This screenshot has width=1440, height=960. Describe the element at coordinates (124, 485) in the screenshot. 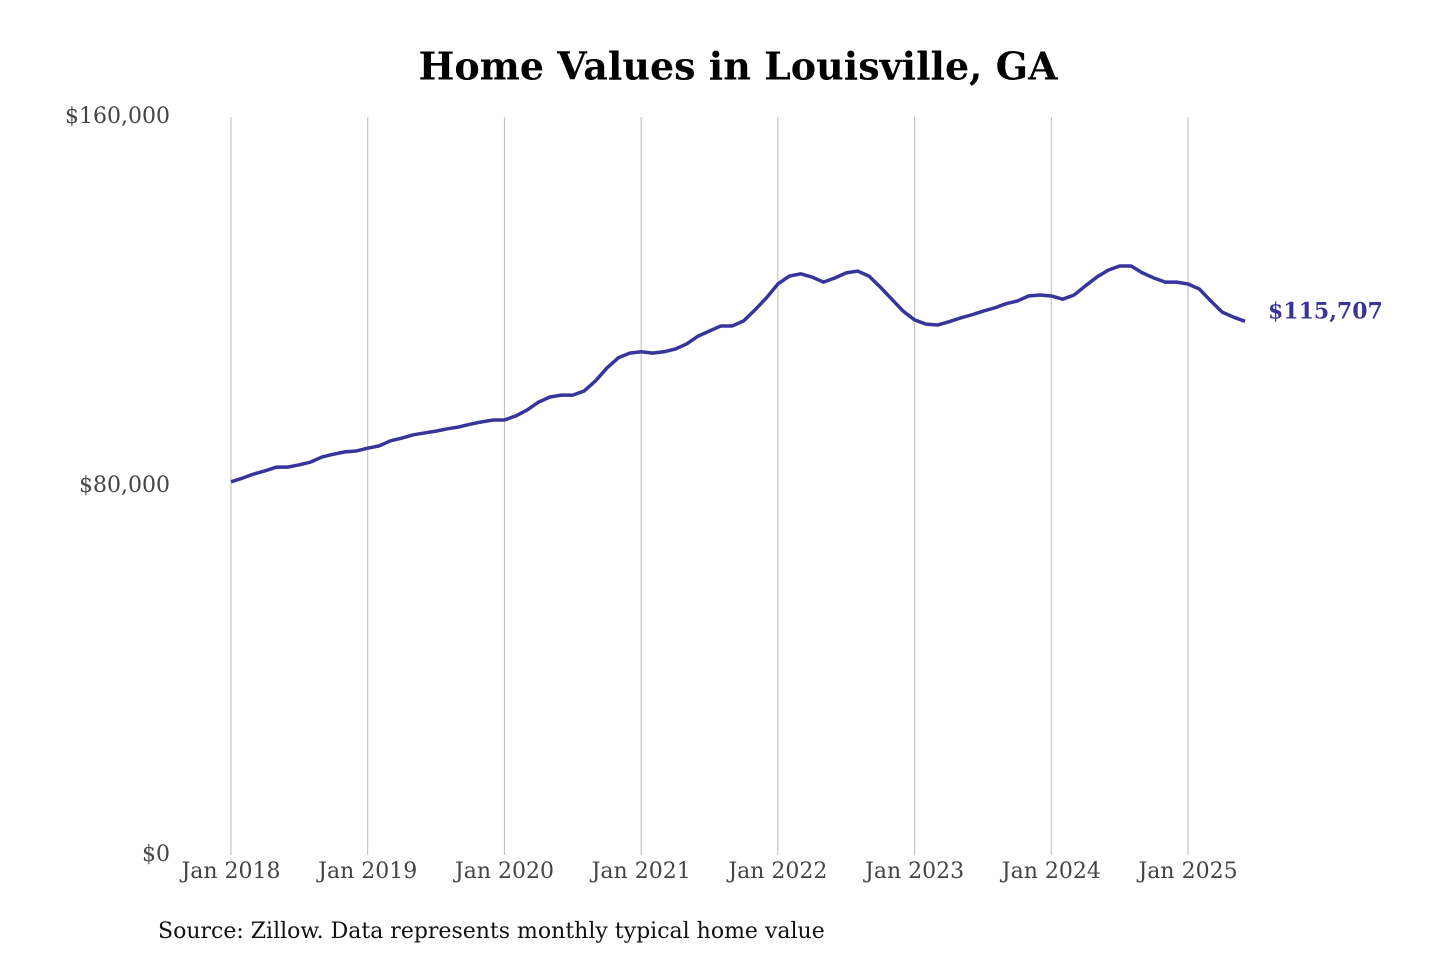

I see `y-tick-label: $80,000` at that location.